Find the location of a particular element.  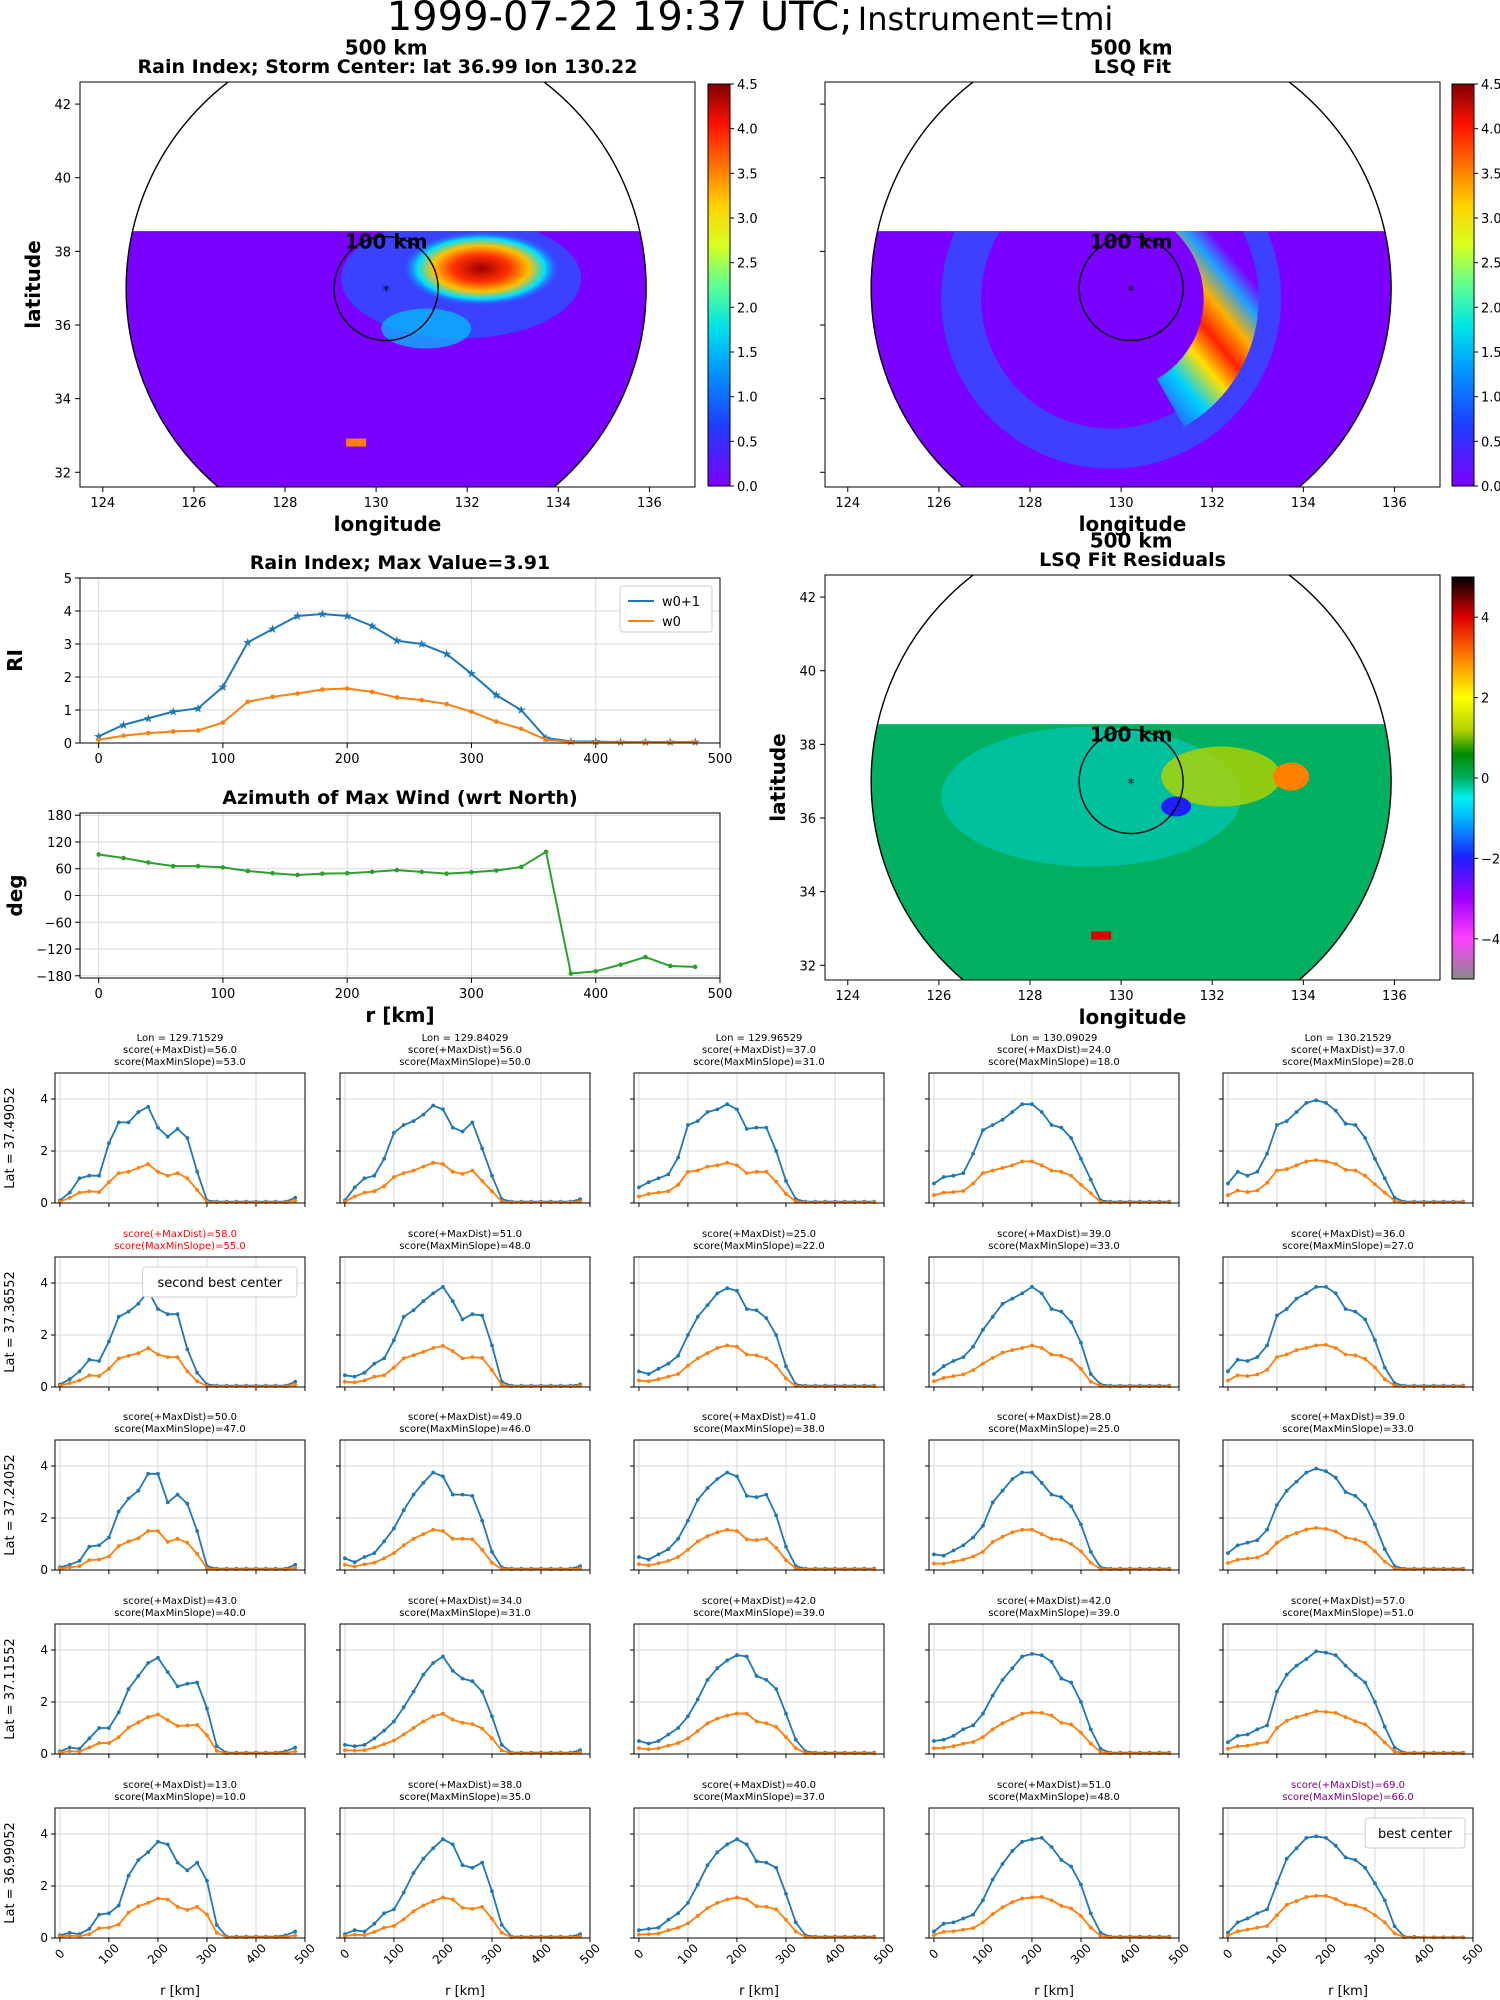

x-tick-label: 126 is located at coordinates (193, 503).